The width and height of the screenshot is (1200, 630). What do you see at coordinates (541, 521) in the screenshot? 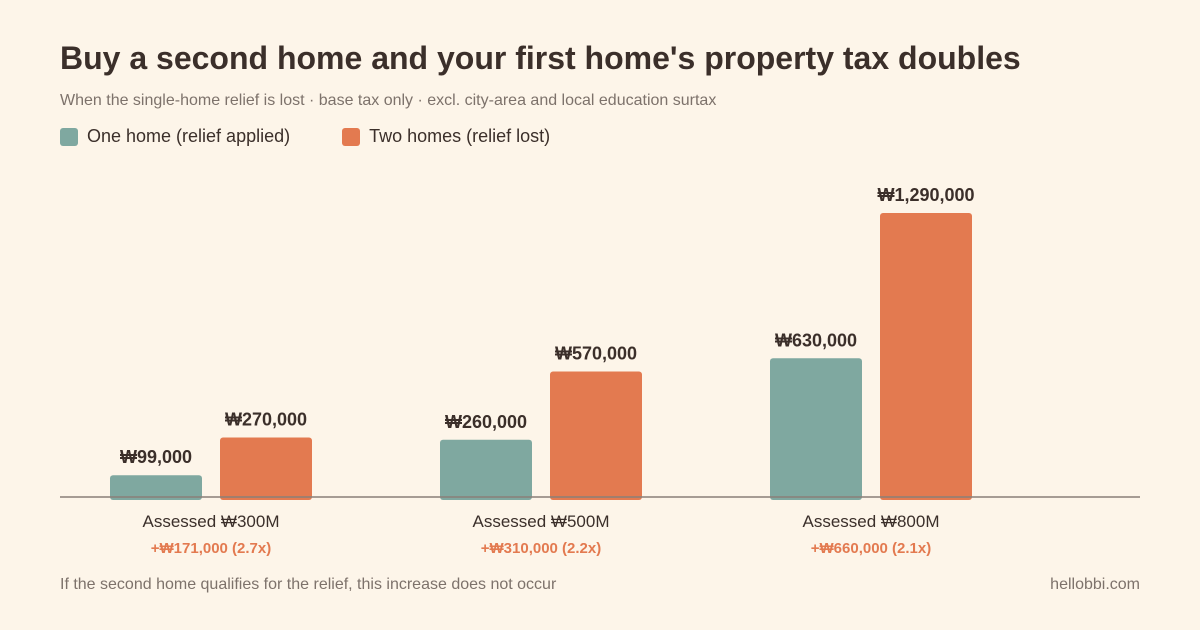
I see `x-tick-label: Assessed ₩500M` at bounding box center [541, 521].